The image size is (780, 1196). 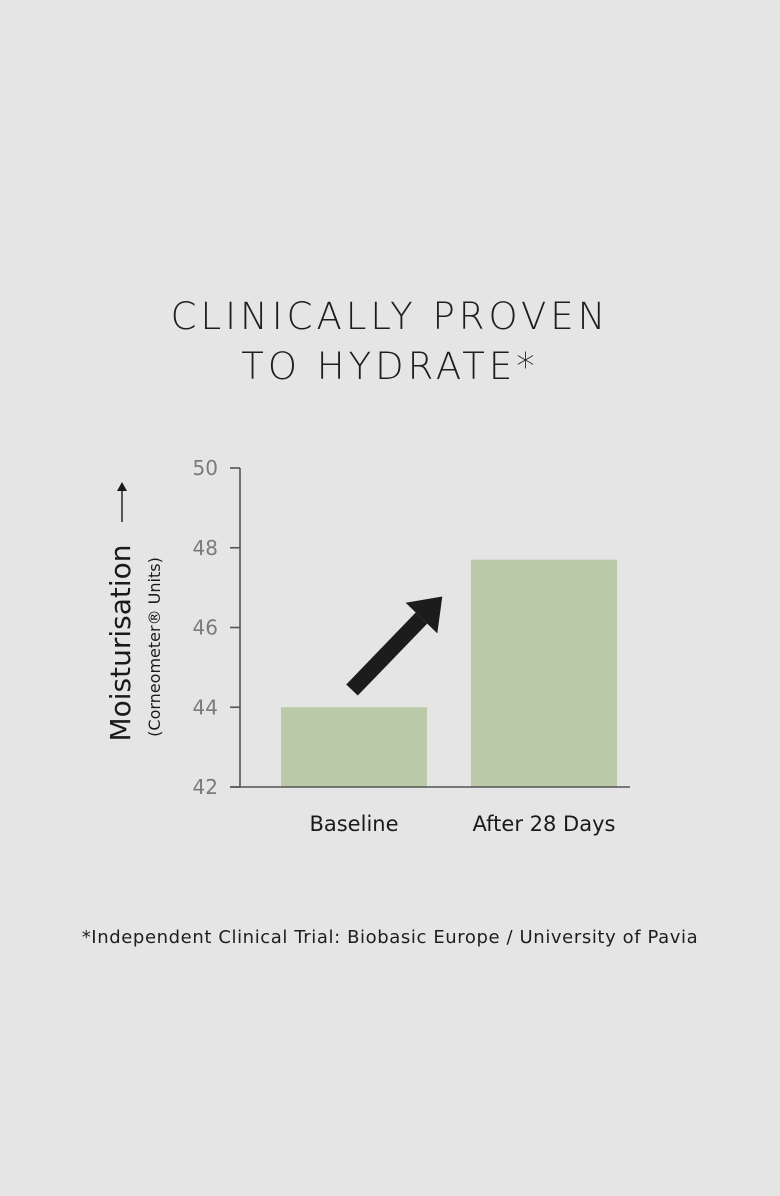 I want to click on y-tick-label: 50, so click(x=205, y=468).